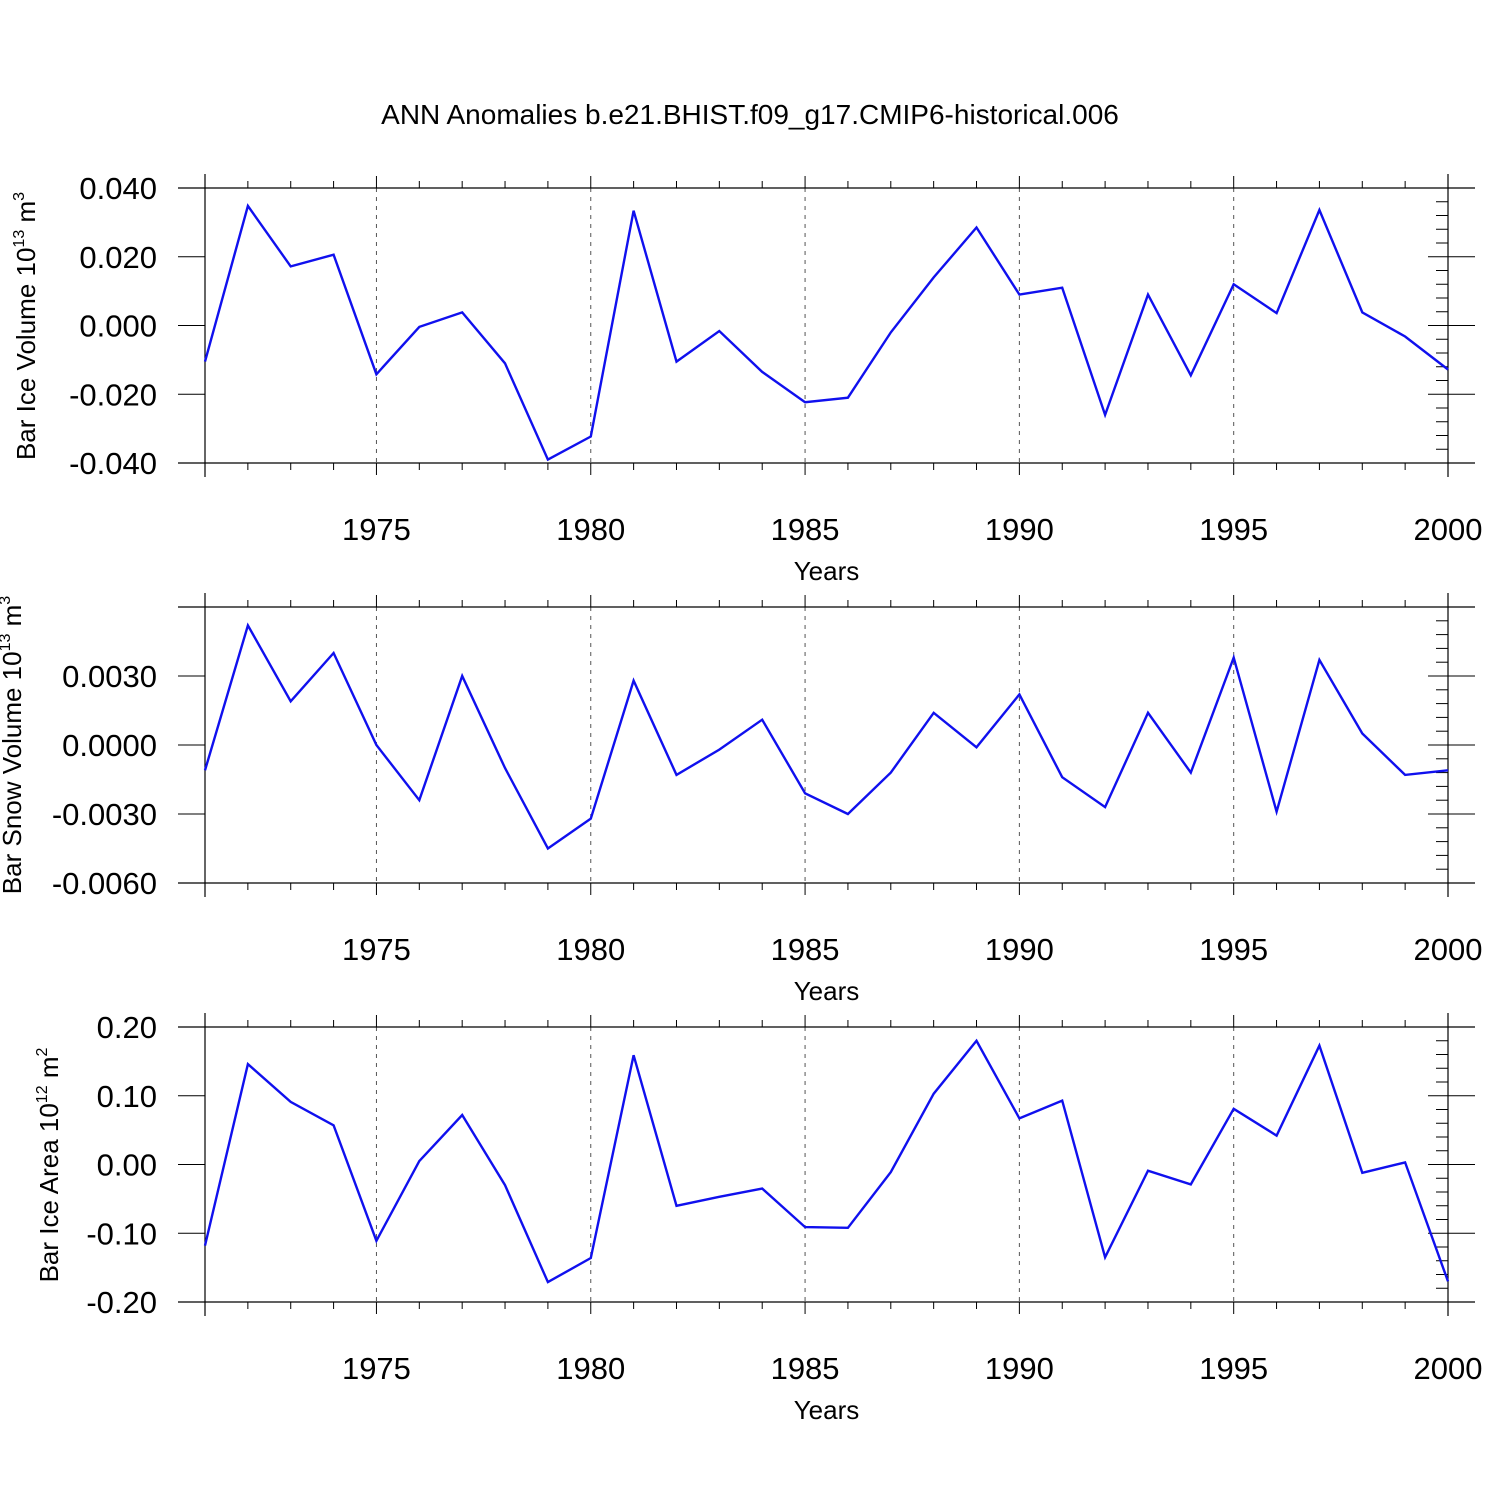 Image resolution: width=1500 pixels, height=1500 pixels. Describe the element at coordinates (121, 1233) in the screenshot. I see `y-tick-label: -0.10` at that location.